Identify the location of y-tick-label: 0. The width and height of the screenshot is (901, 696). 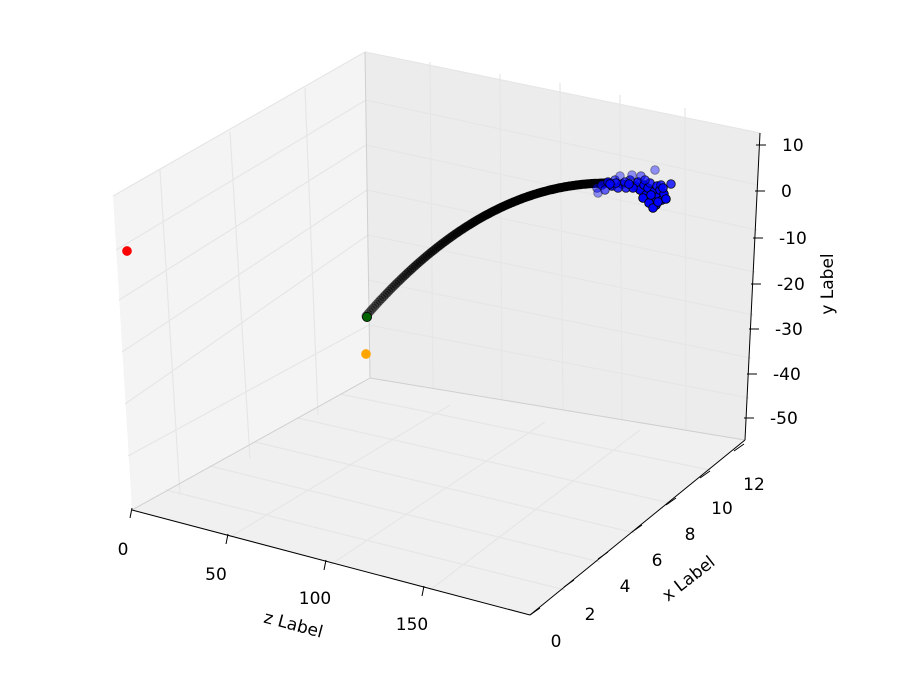
(786, 192).